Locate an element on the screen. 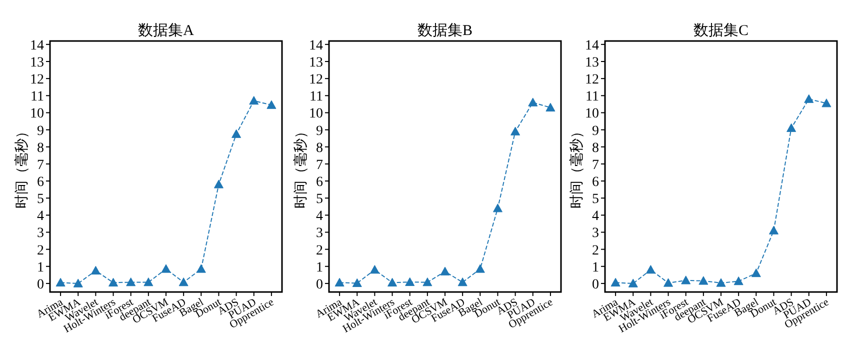 This screenshot has height=339, width=868. chart-title: 数据集C is located at coordinates (721, 30).